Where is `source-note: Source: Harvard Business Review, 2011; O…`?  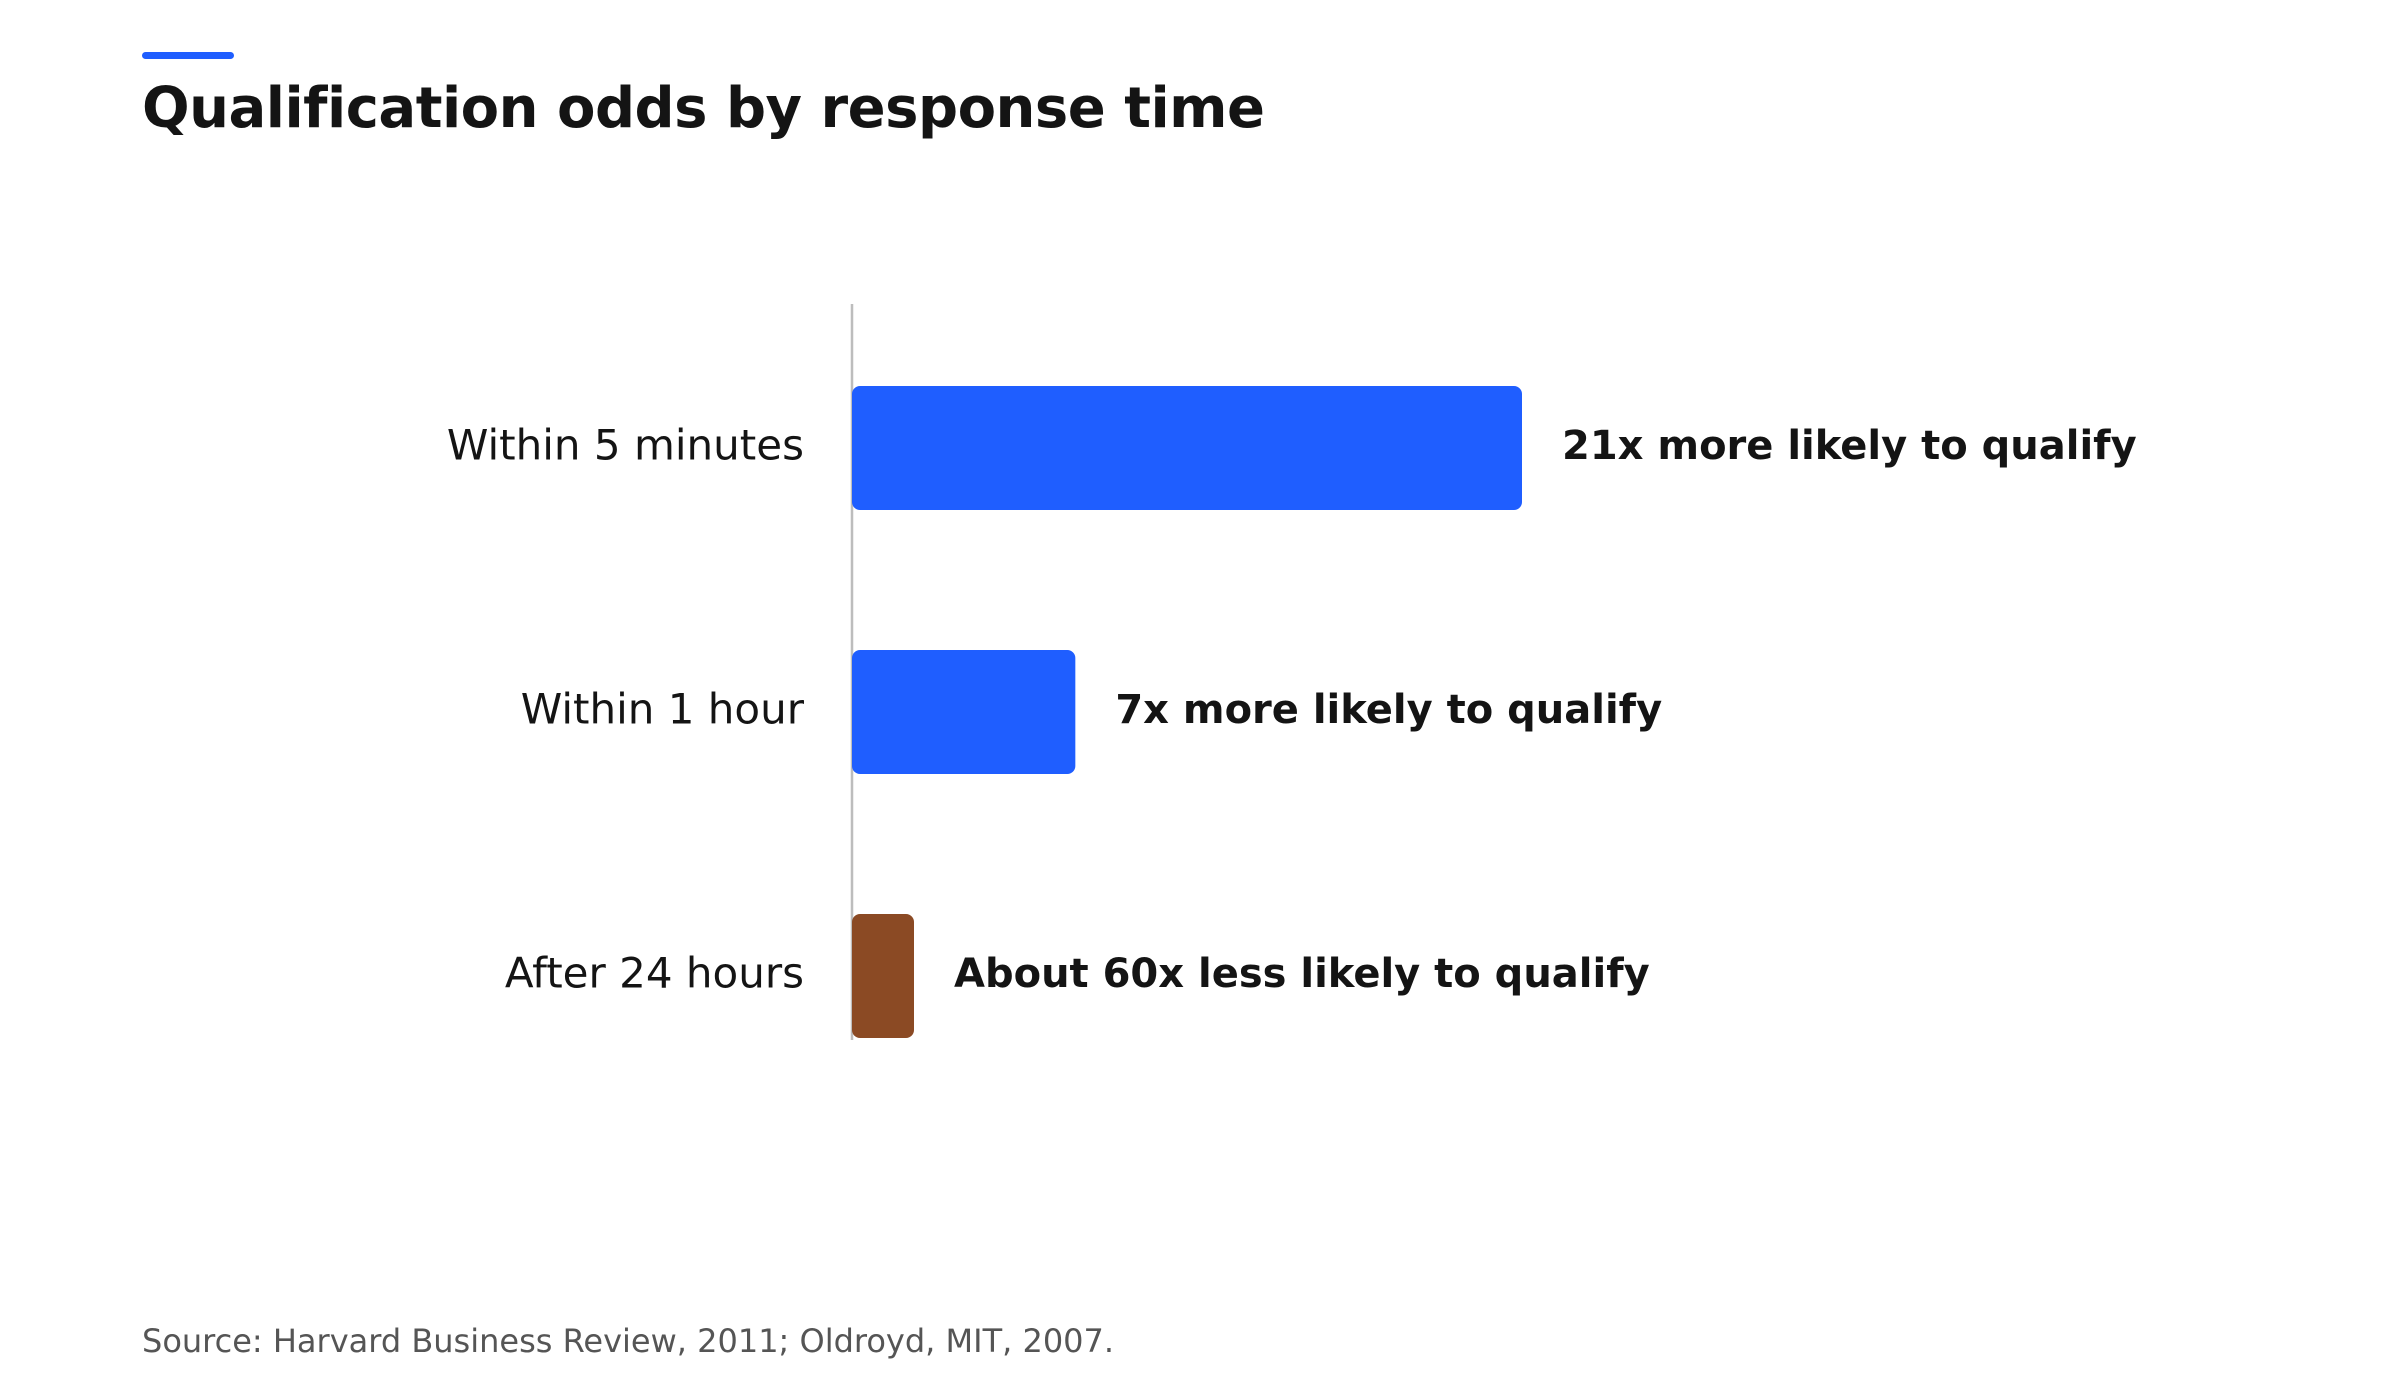
source-note: Source: Harvard Business Review, 2011; O… is located at coordinates (628, 1341).